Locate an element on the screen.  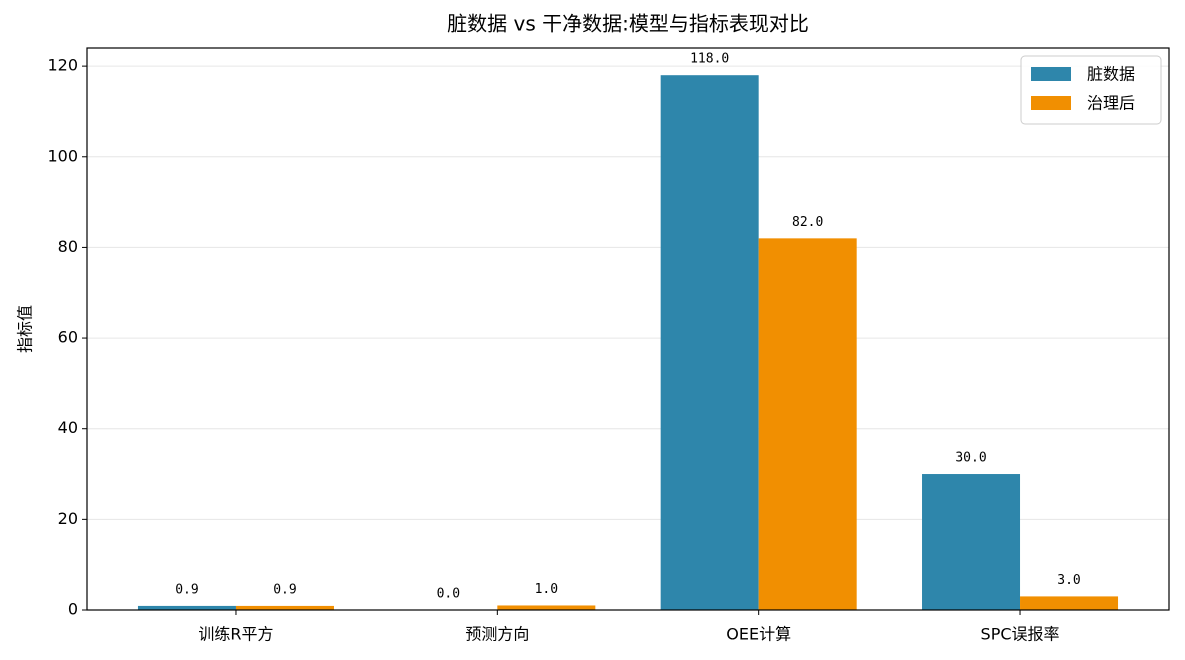
y-tick-label: 20 is located at coordinates (68, 518).